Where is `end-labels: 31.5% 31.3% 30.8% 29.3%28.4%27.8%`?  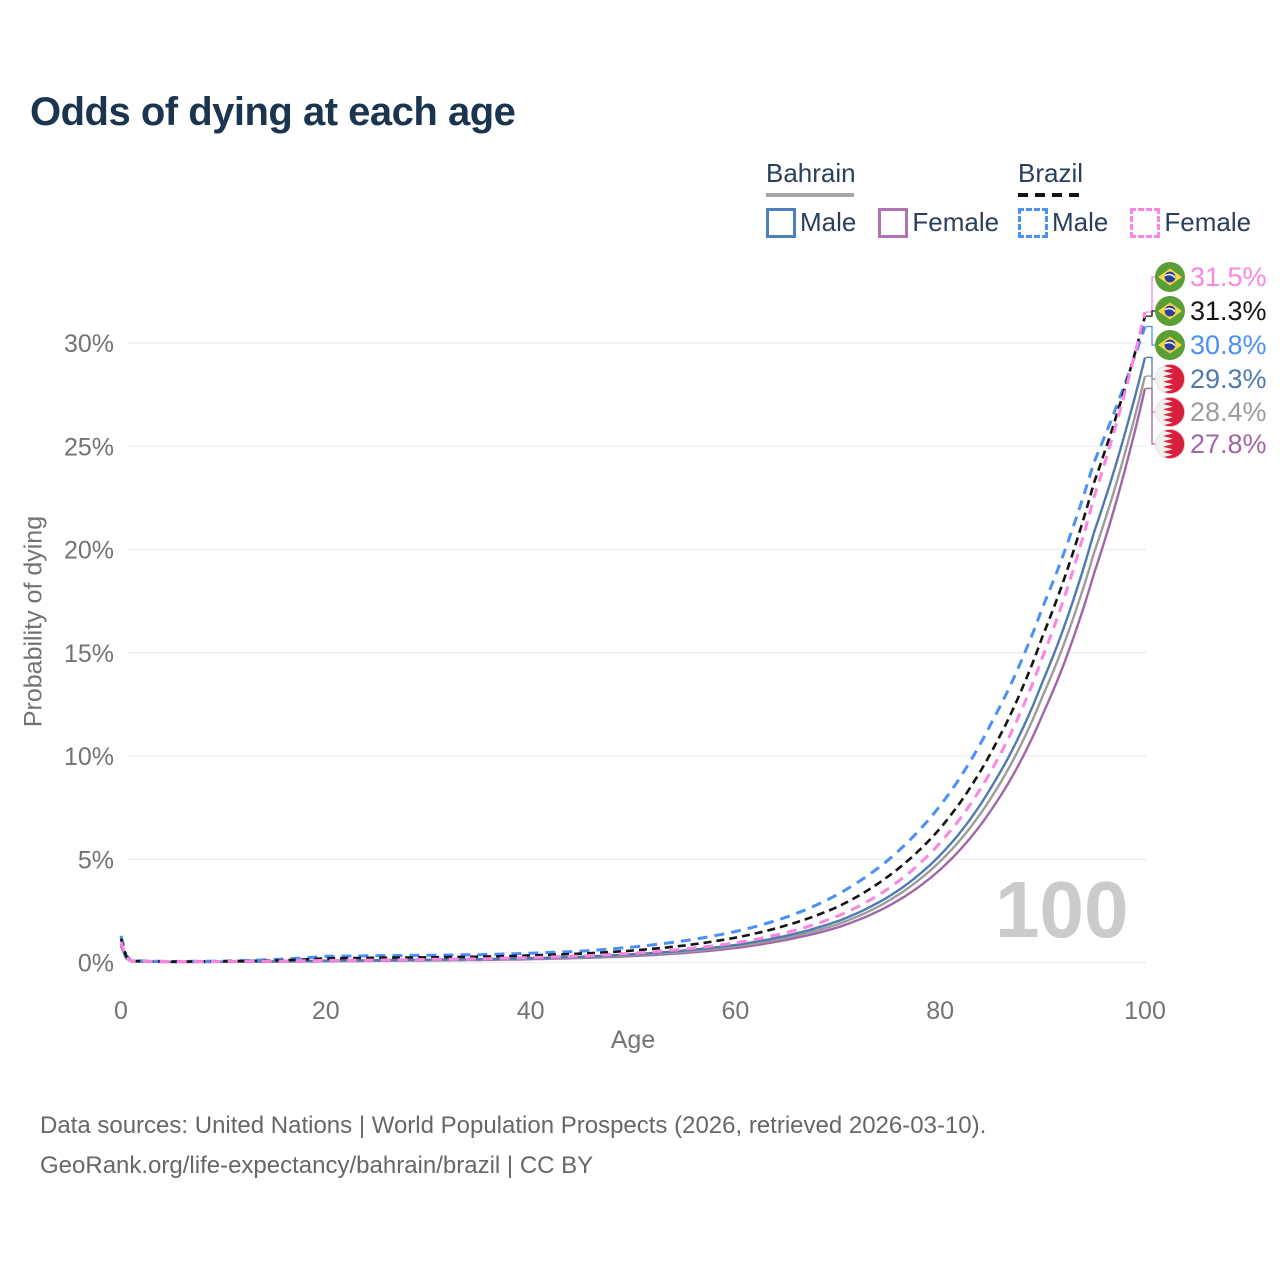 end-labels: 31.5% 31.3% 30.8% 29.3%28.4%27.8% is located at coordinates (1206, 360).